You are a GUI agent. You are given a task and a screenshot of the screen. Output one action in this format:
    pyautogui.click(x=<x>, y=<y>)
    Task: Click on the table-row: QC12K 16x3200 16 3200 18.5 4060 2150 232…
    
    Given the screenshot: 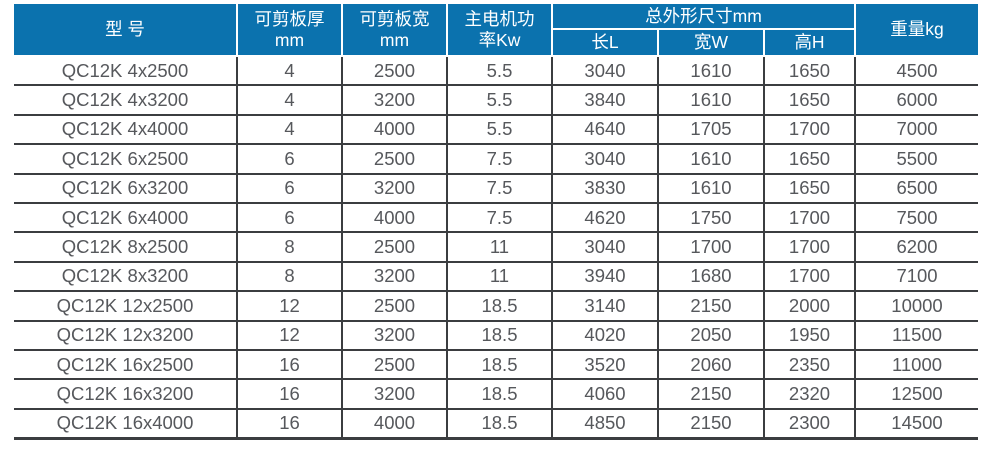 What is the action you would take?
    pyautogui.click(x=496, y=394)
    